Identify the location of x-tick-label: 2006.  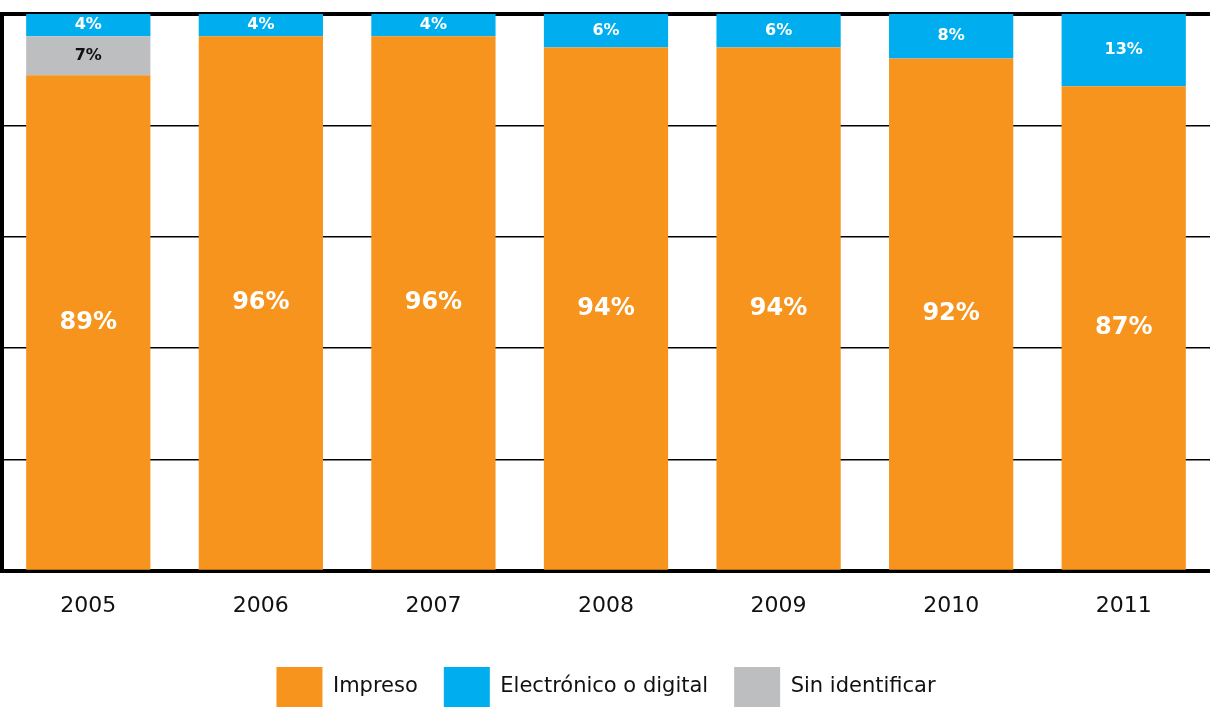
(260, 604).